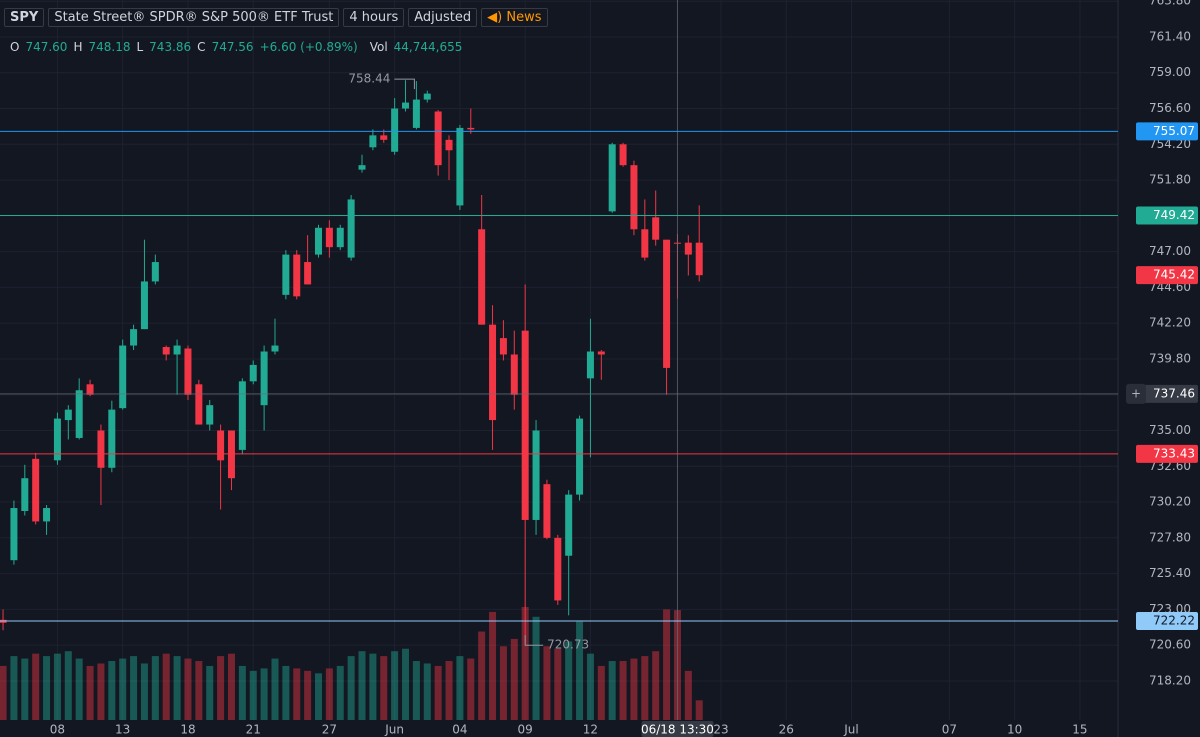 This screenshot has height=737, width=1200. I want to click on crosshair-add-icon: +, so click(1136, 393).